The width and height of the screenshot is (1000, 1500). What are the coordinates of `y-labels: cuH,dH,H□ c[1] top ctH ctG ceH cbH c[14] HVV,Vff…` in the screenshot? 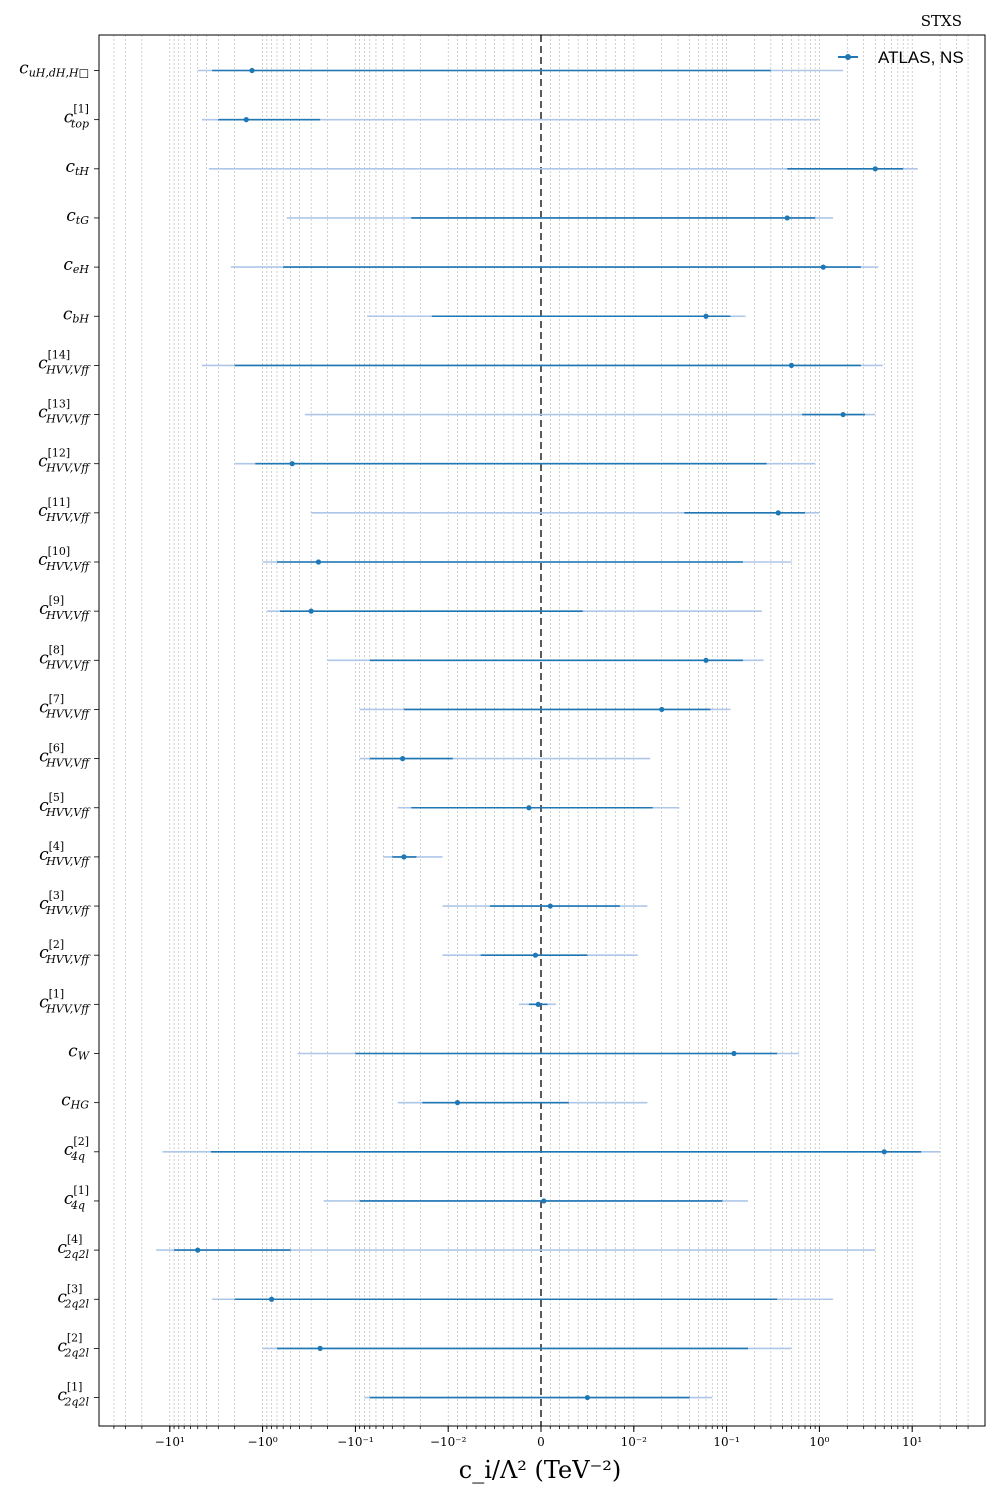 It's located at (59, 734).